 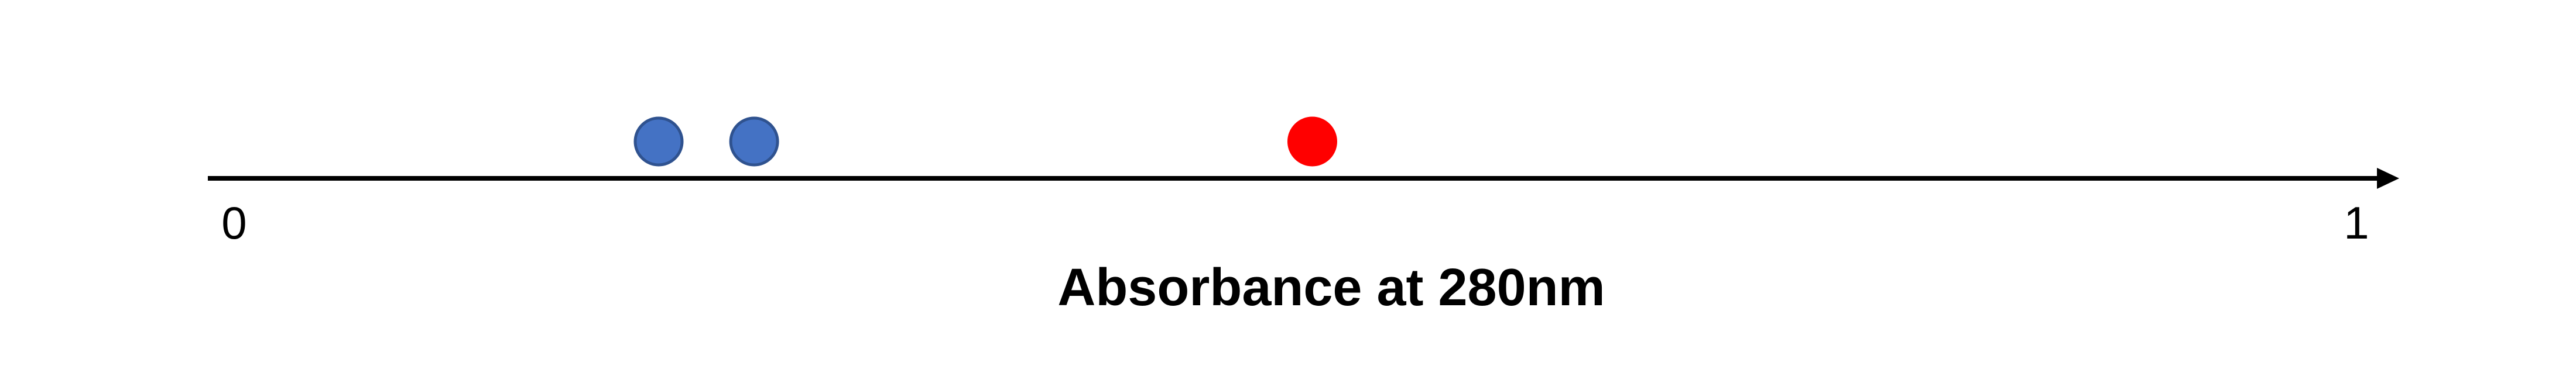 I want to click on x-tick-labels: 0 1, so click(x=1295, y=223).